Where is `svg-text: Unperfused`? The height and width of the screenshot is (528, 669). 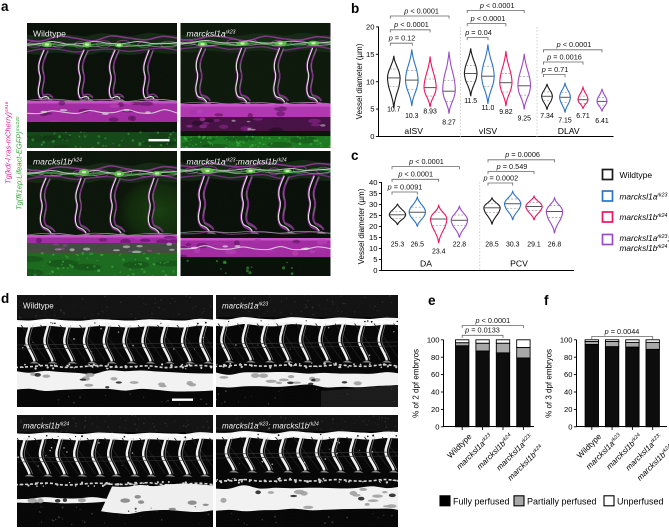 svg-text: Unperfused is located at coordinates (640, 501).